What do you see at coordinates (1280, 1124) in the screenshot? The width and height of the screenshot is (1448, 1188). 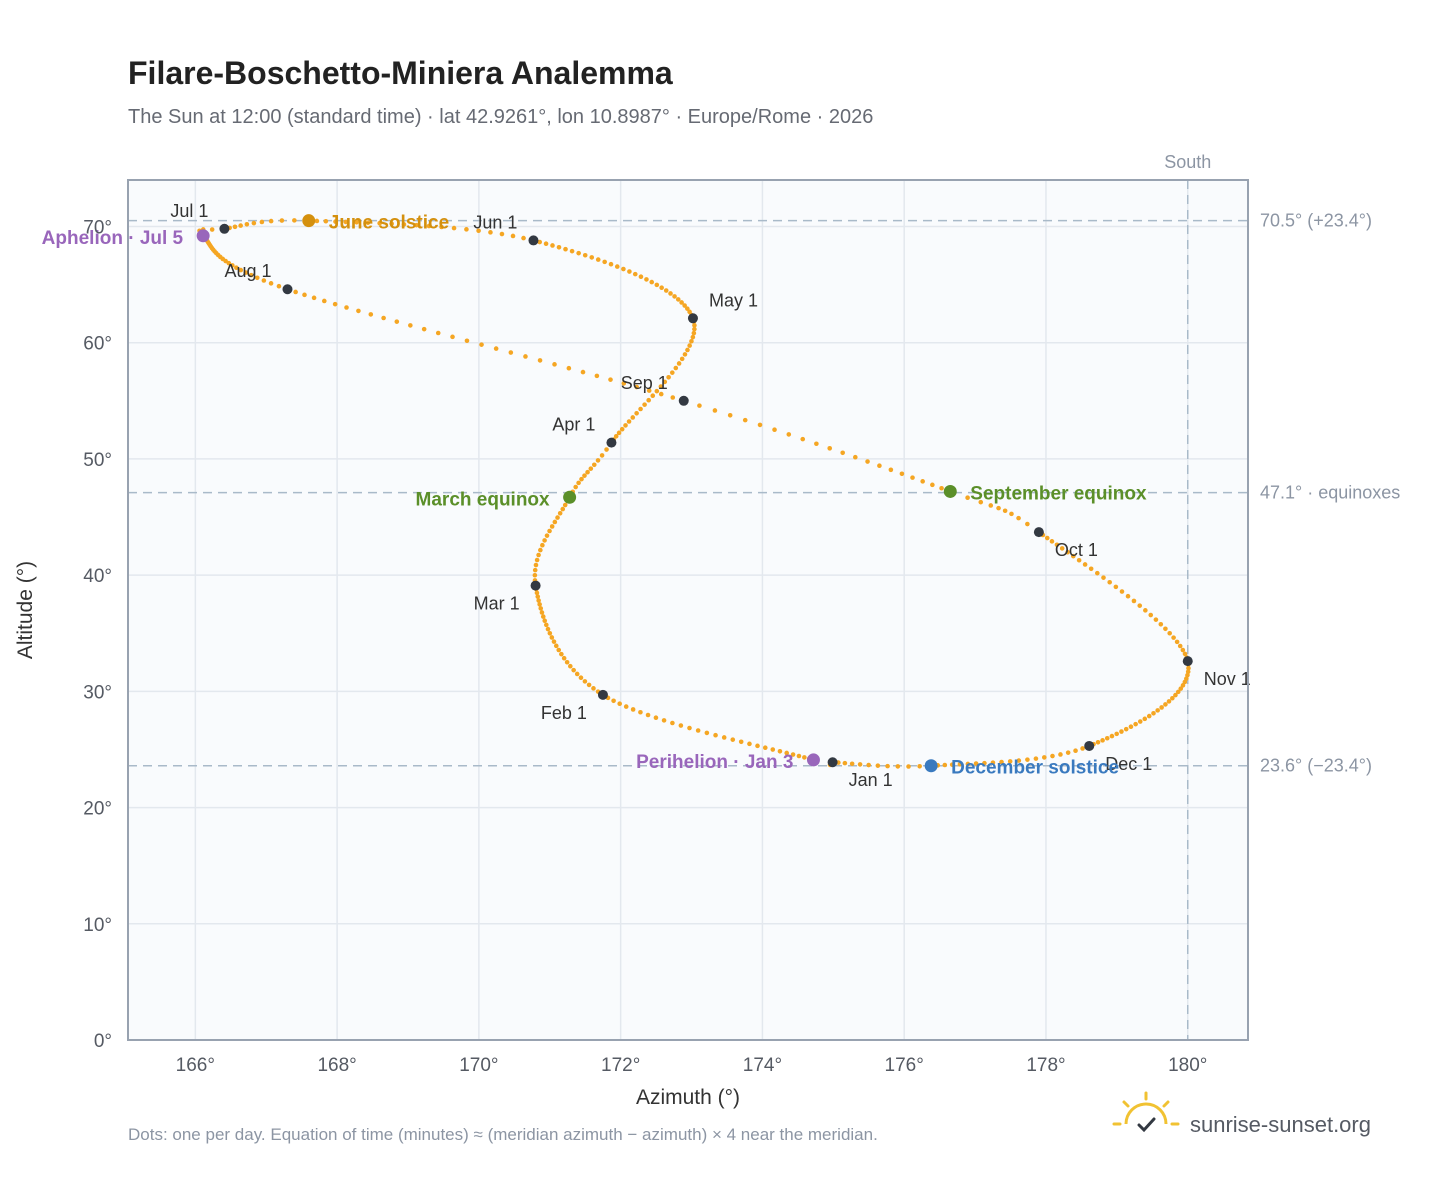 I see `brand-name: sunrise-sunset.org` at bounding box center [1280, 1124].